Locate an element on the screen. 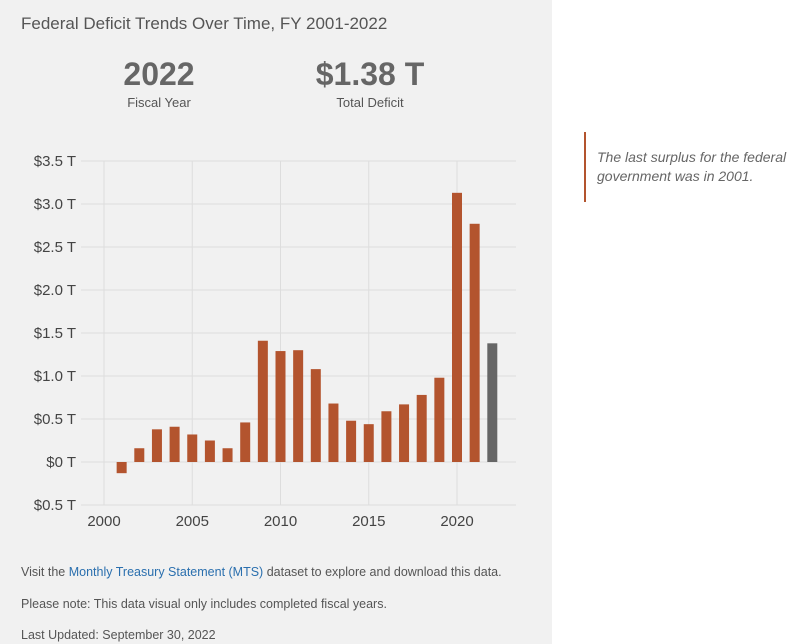  mts-link: Monthly Treasury Statement (MTS) is located at coordinates (166, 572).